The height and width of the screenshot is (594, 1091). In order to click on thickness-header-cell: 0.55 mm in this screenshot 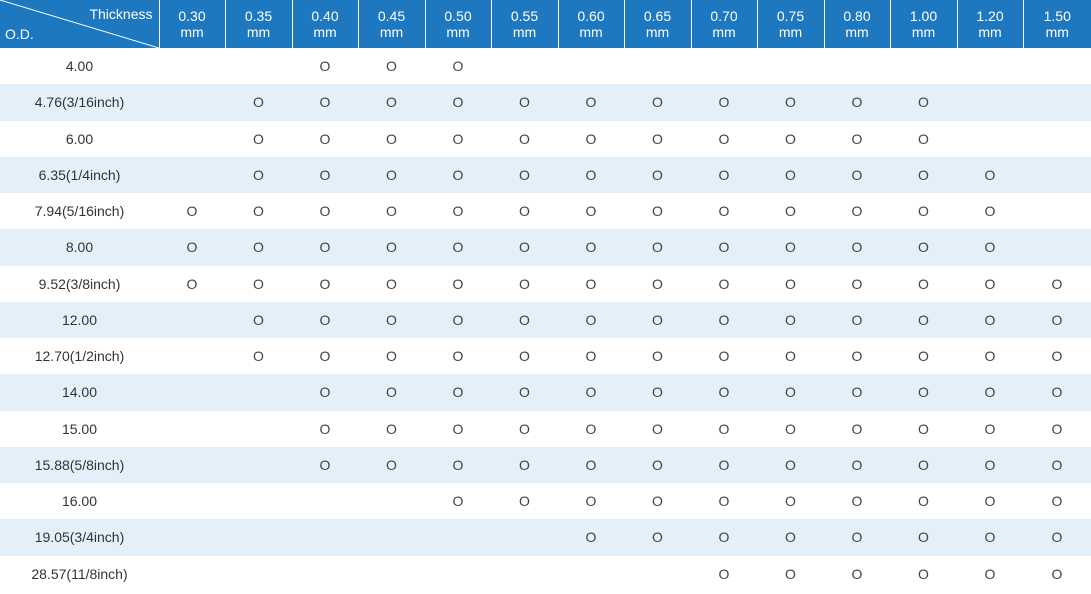, I will do `click(524, 24)`.